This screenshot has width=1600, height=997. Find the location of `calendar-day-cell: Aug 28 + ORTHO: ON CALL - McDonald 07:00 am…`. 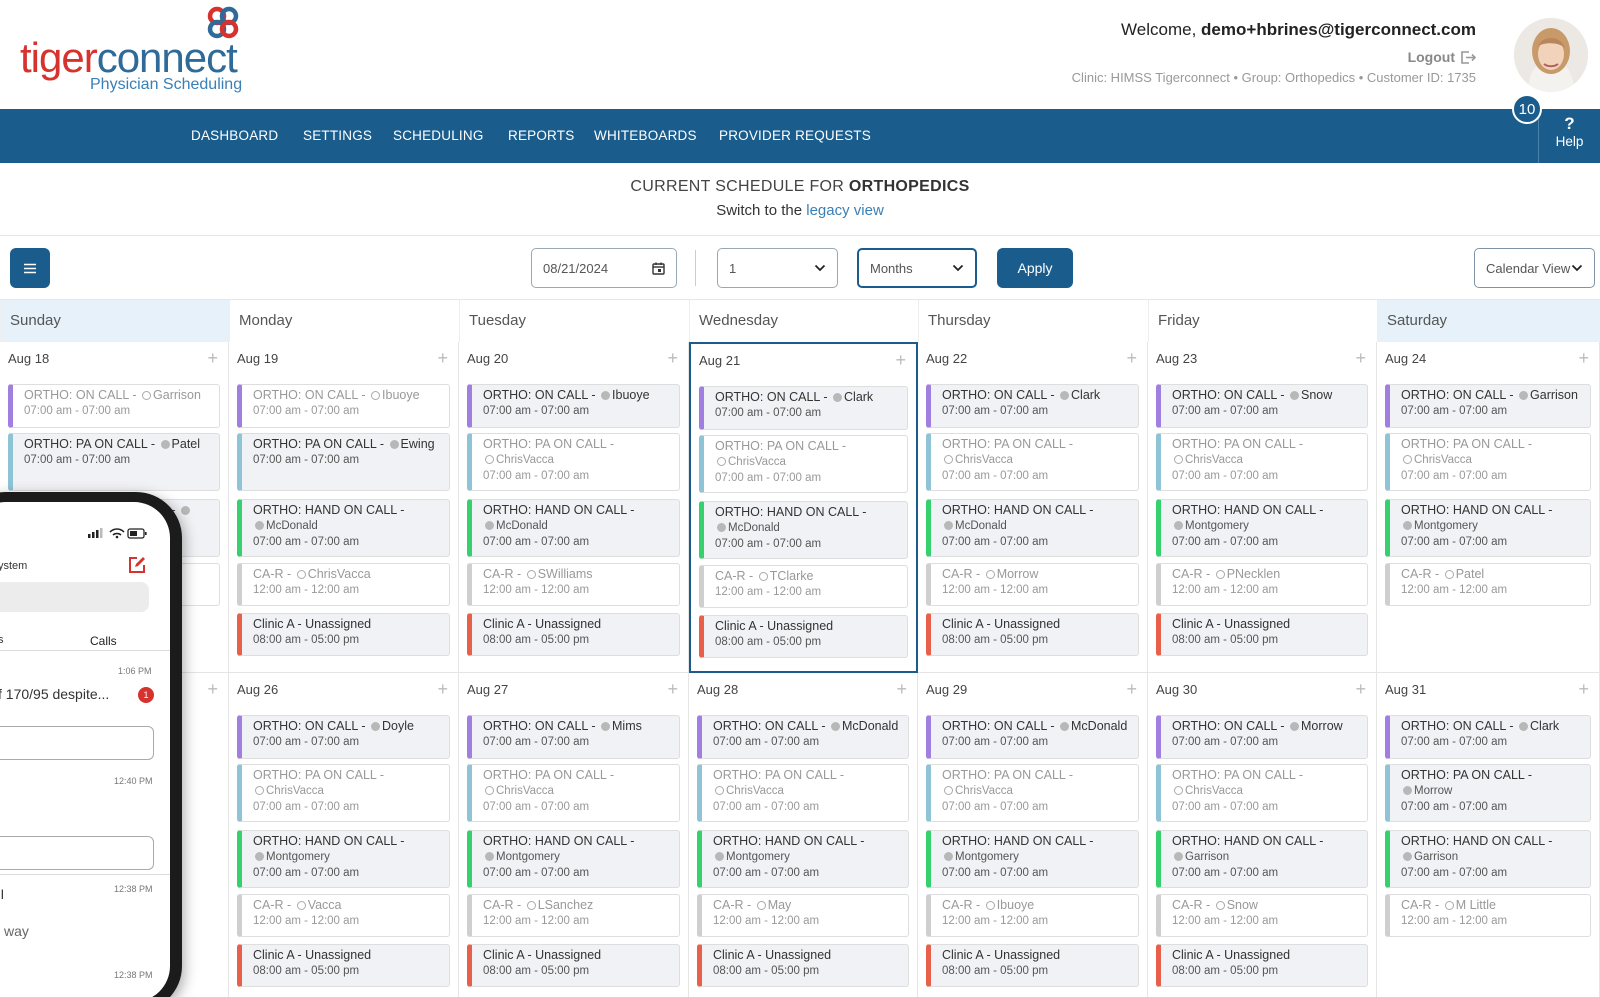

calendar-day-cell: Aug 28 + ORTHO: ON CALL - McDonald 07:00 am… is located at coordinates (803, 835).